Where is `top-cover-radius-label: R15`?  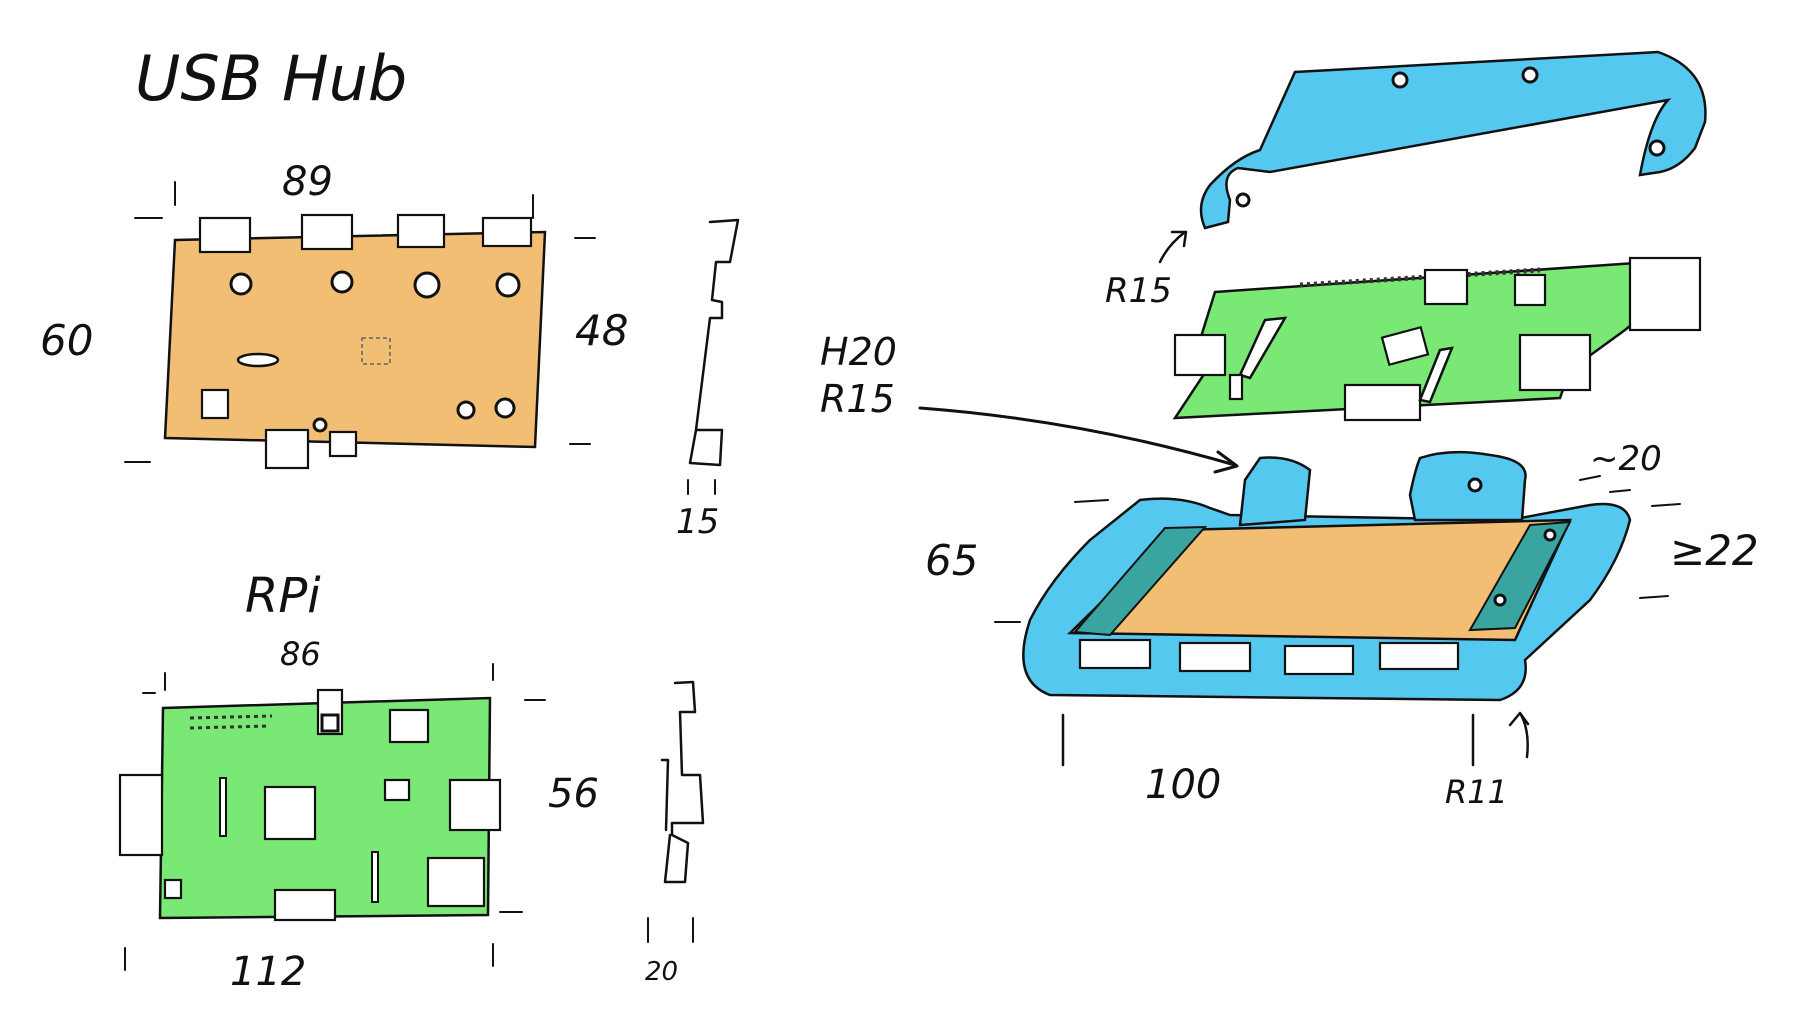 top-cover-radius-label: R15 is located at coordinates (1138, 291).